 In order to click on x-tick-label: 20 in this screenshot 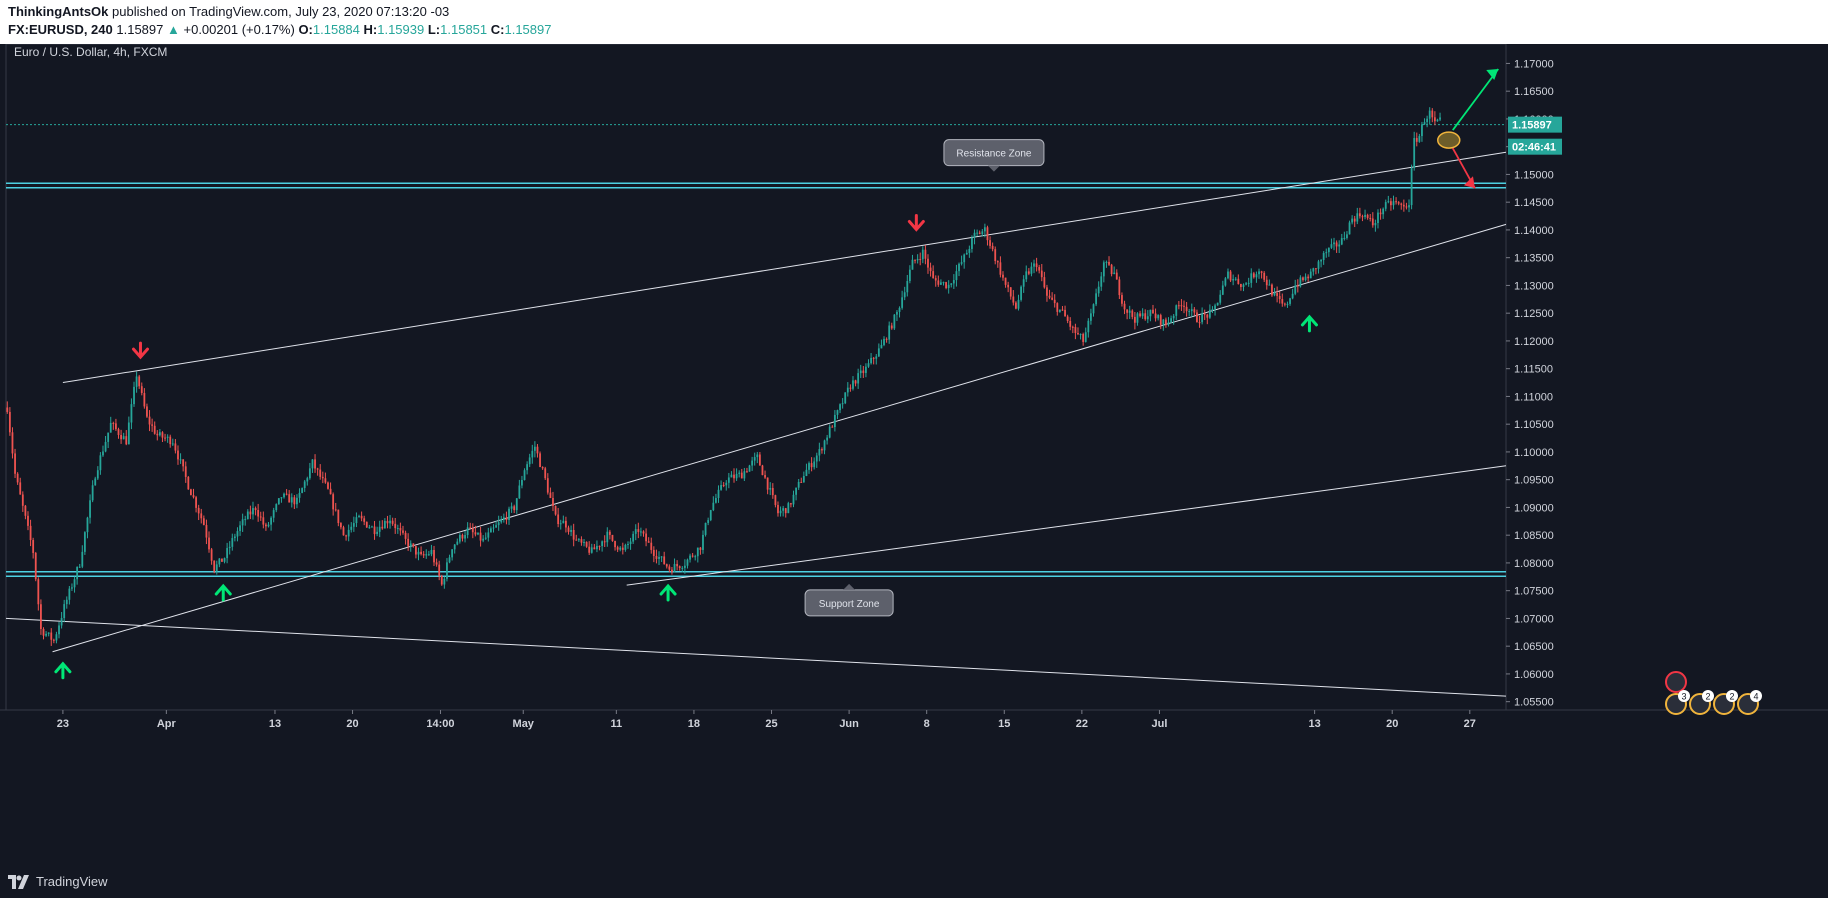, I will do `click(1392, 724)`.